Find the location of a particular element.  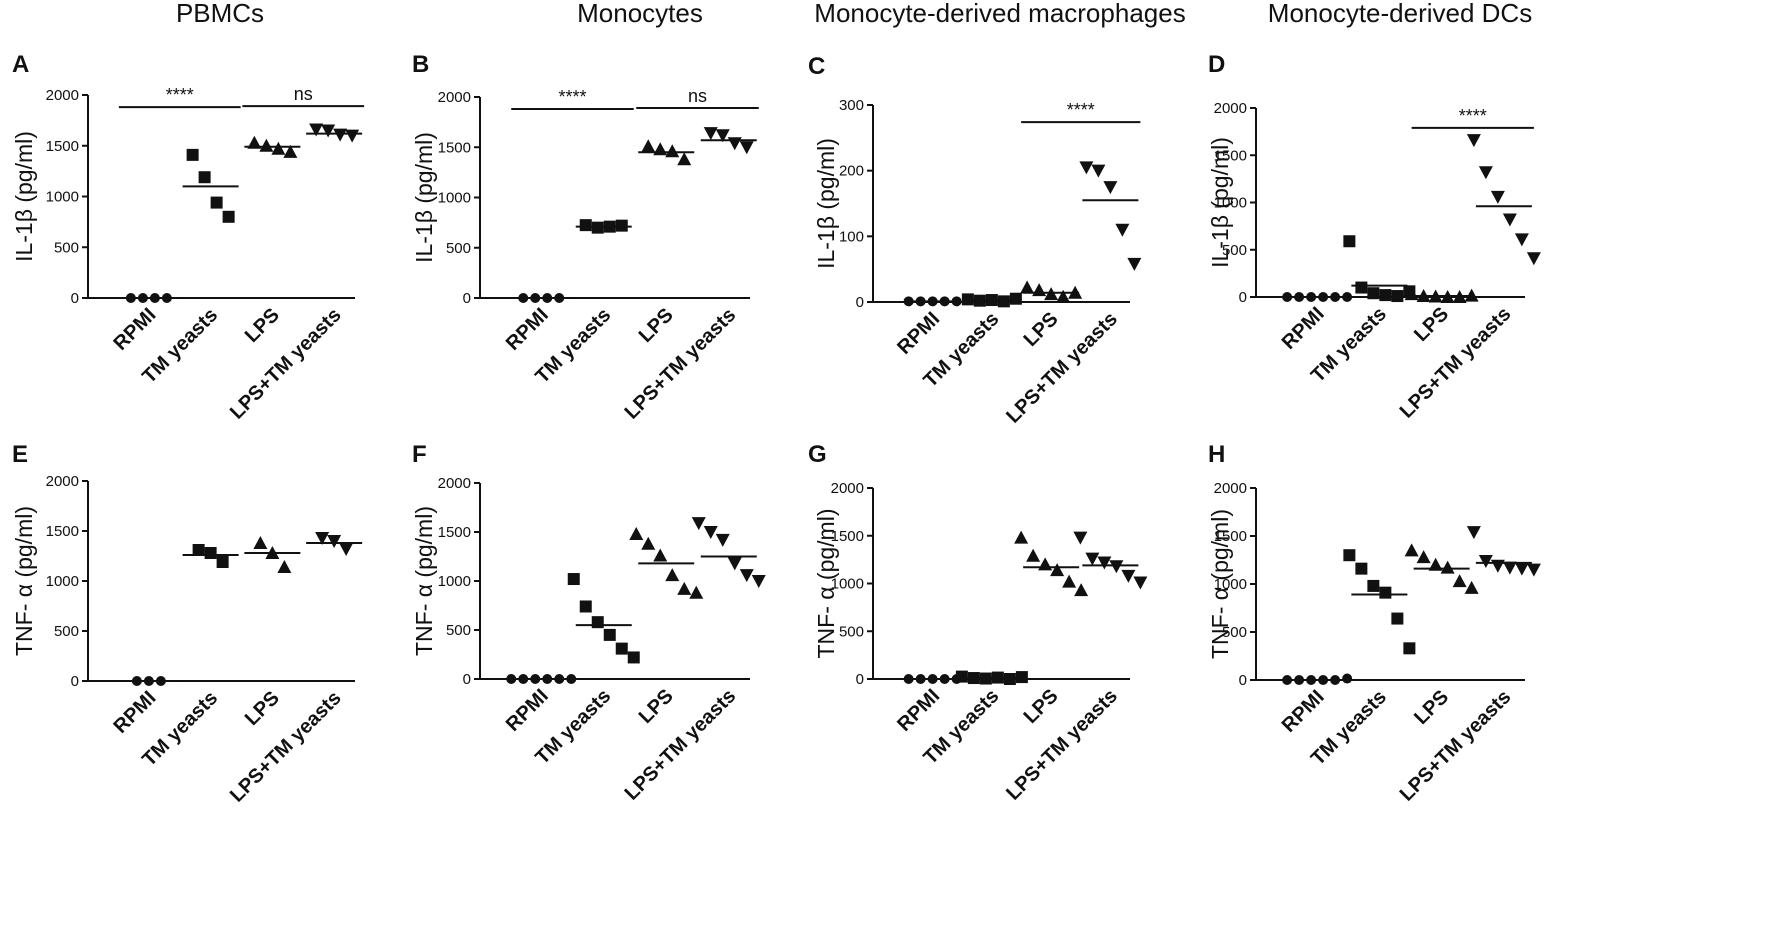

panel-letter-f: F is located at coordinates (419, 454).